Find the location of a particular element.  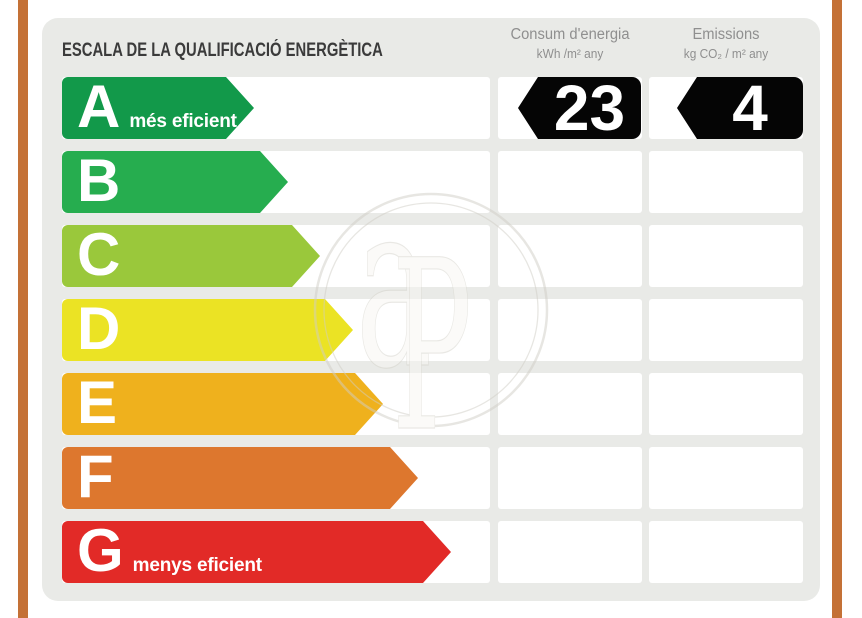

rating-row-b: B is located at coordinates (431, 182).